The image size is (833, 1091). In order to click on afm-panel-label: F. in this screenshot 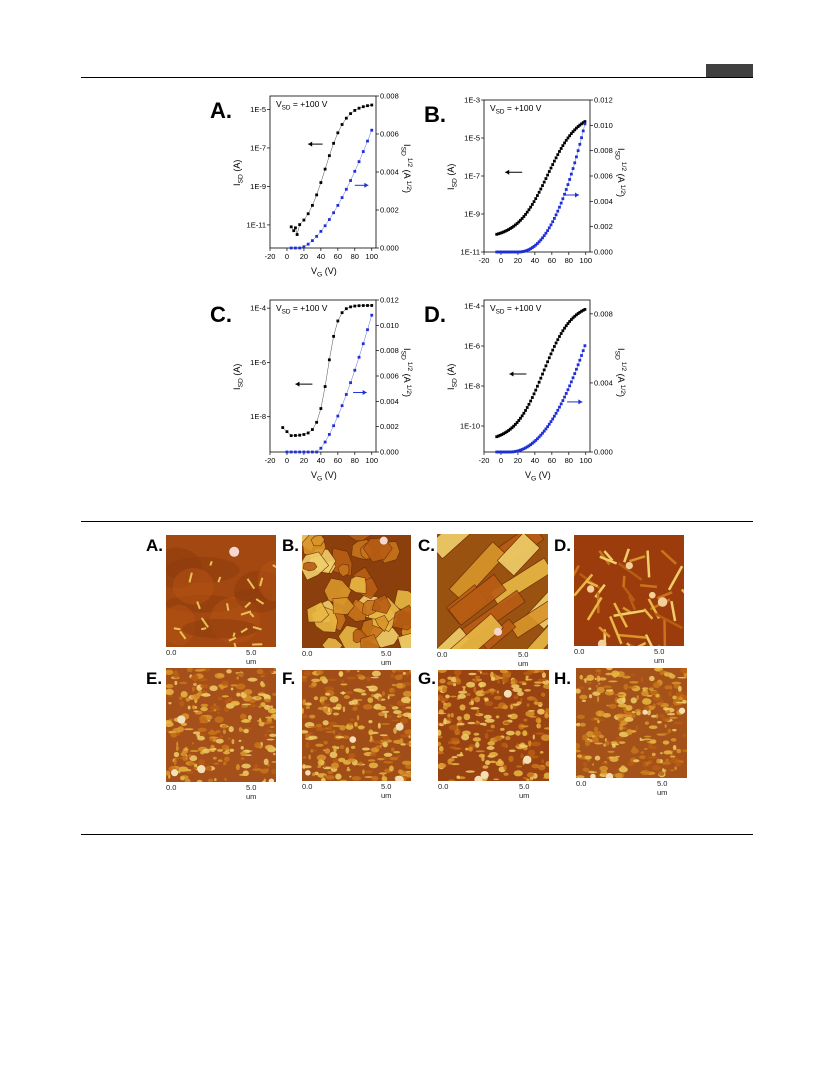, I will do `click(289, 678)`.